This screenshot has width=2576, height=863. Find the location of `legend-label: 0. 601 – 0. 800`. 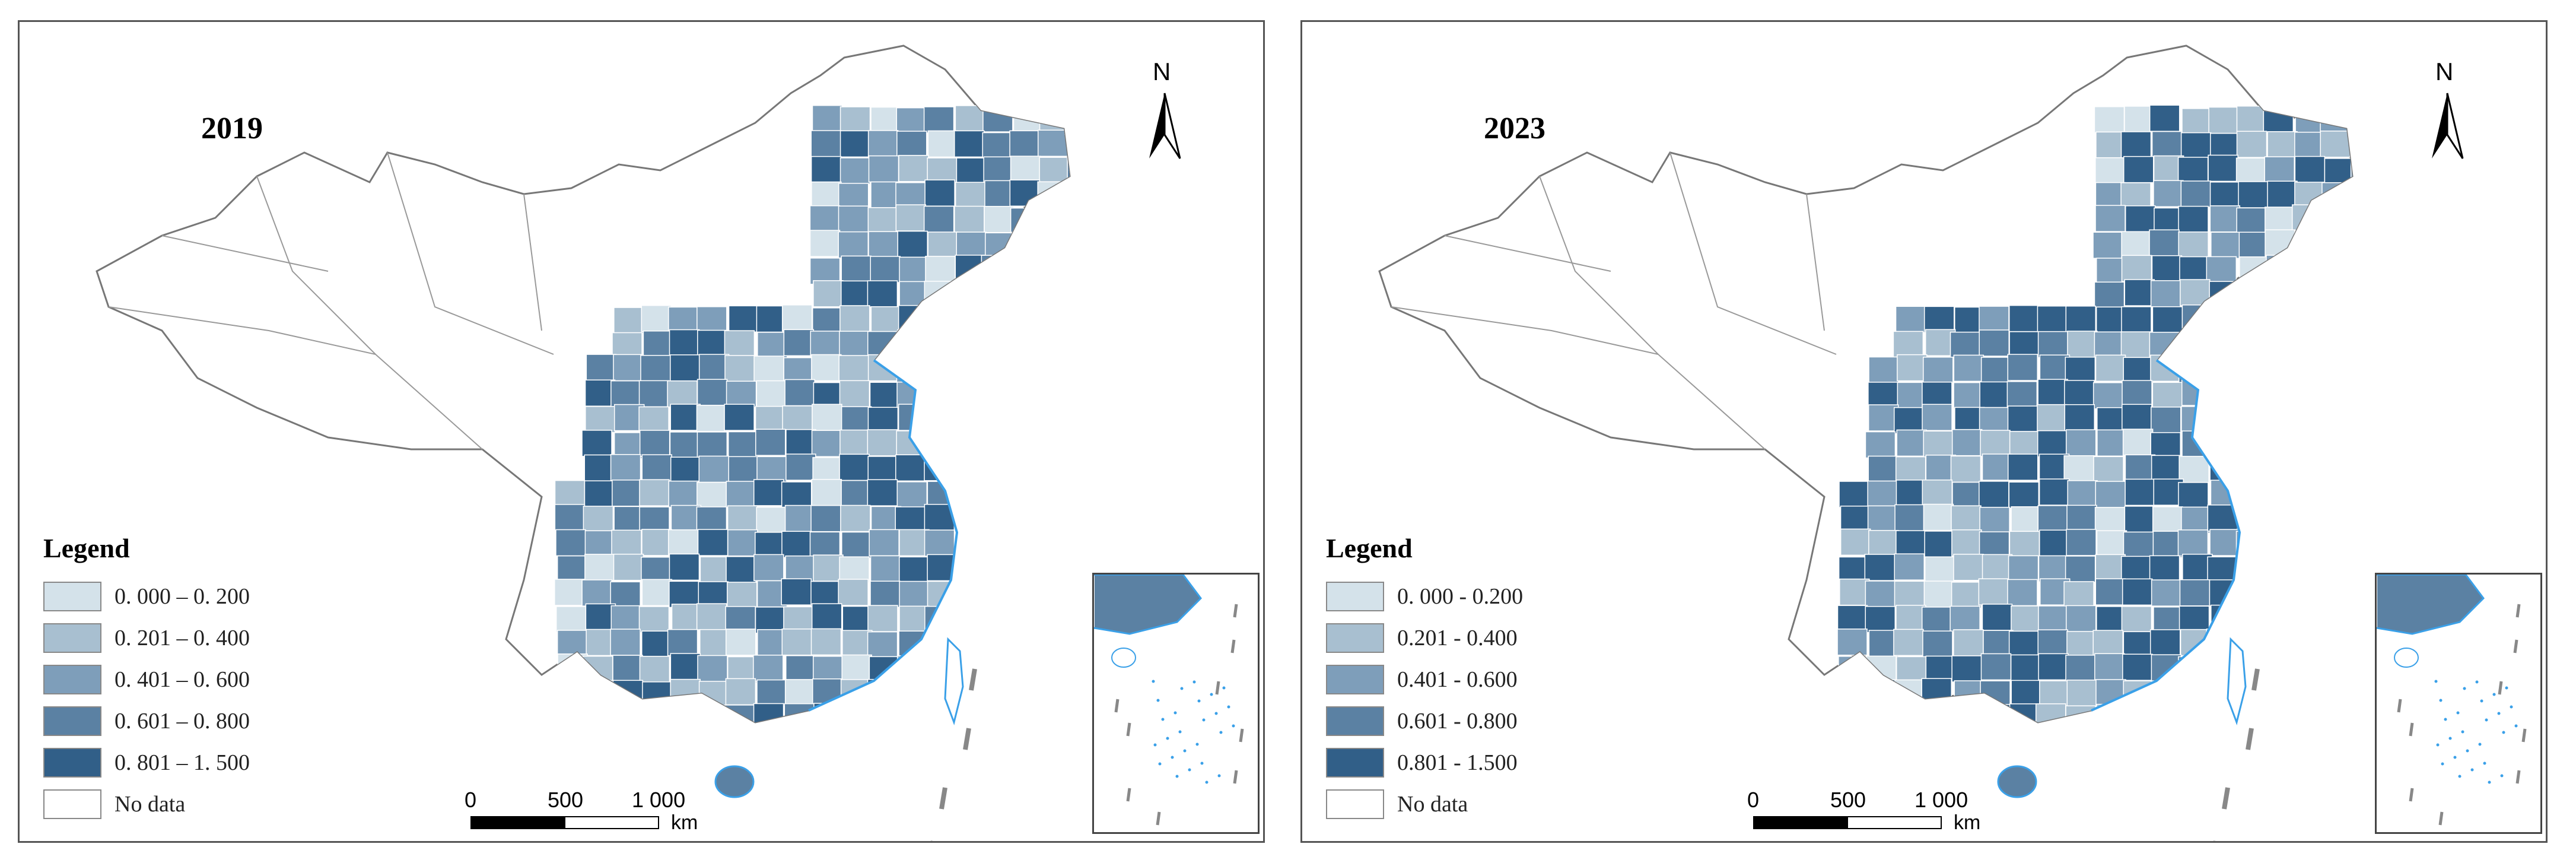

legend-label: 0. 601 – 0. 800 is located at coordinates (182, 721).